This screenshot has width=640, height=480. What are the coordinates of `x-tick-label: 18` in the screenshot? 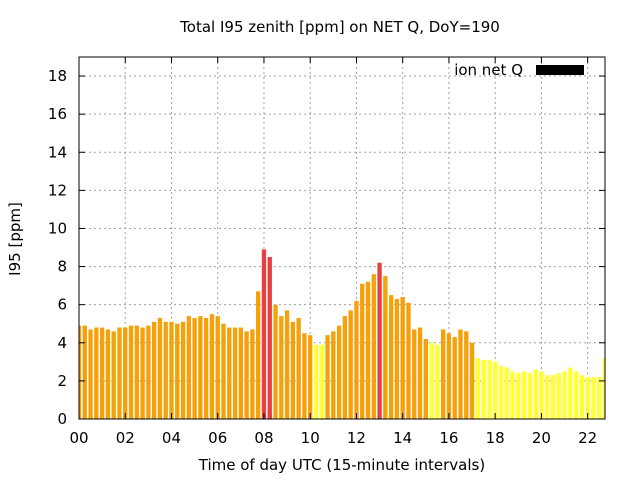 It's located at (495, 438).